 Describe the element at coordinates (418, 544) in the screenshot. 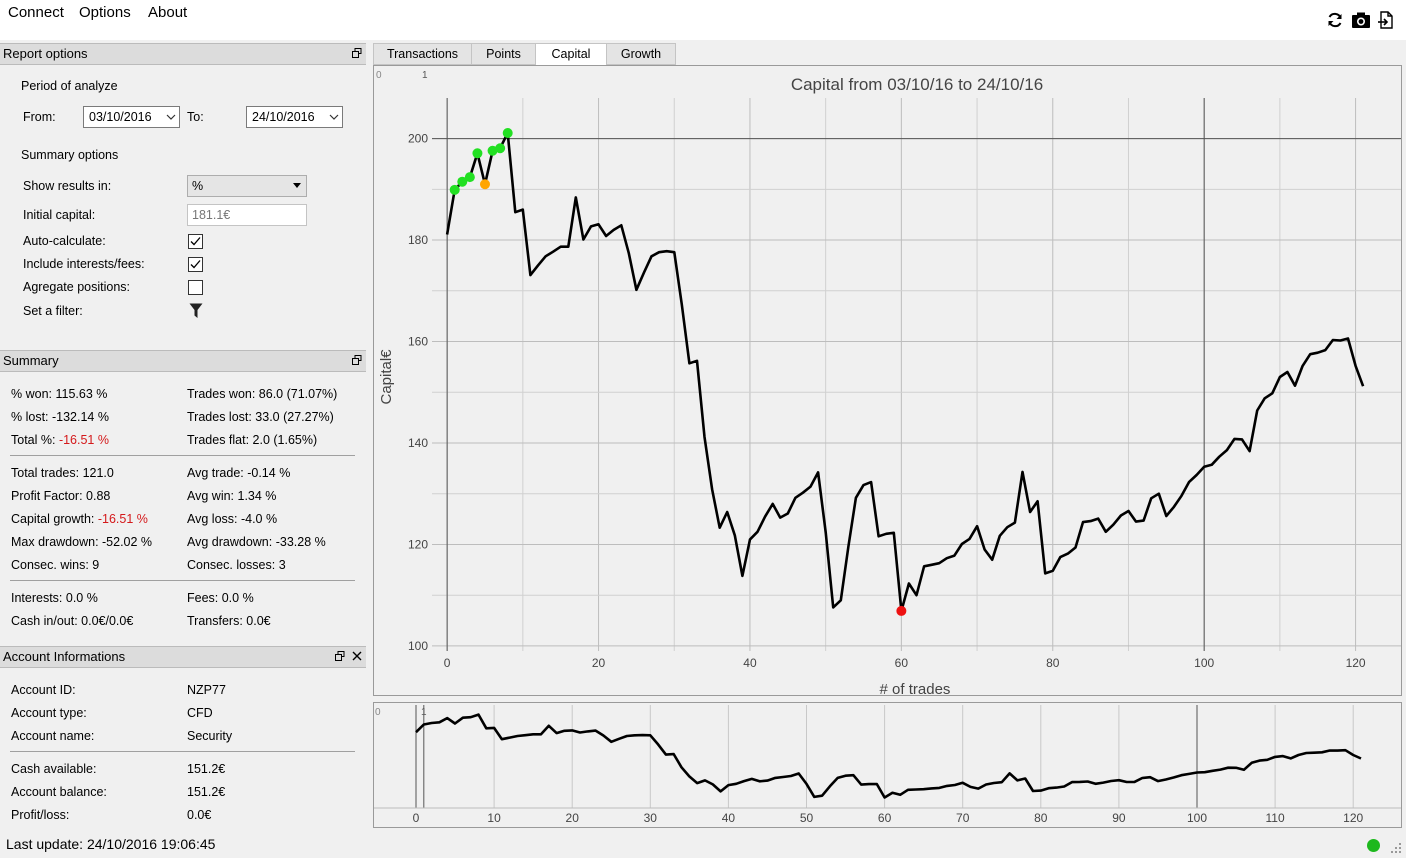

I see `y-tick-label: 120` at that location.